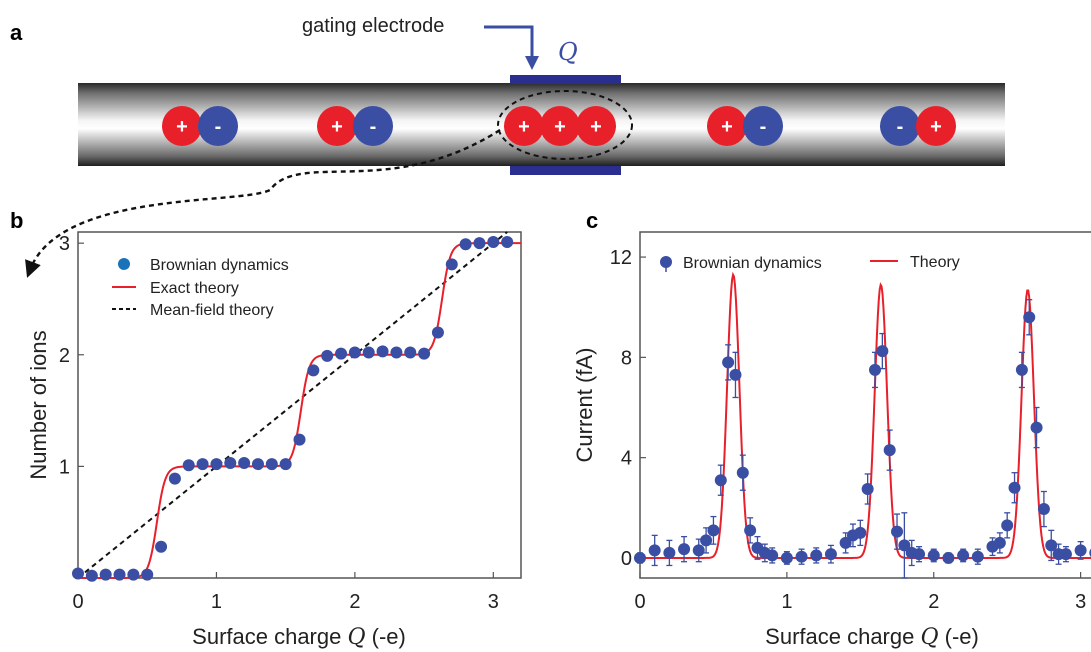 Image resolution: width=1091 pixels, height=652 pixels. Describe the element at coordinates (386, 636) in the screenshot. I see `plot-b-xlabel-unit: (-e)` at that location.